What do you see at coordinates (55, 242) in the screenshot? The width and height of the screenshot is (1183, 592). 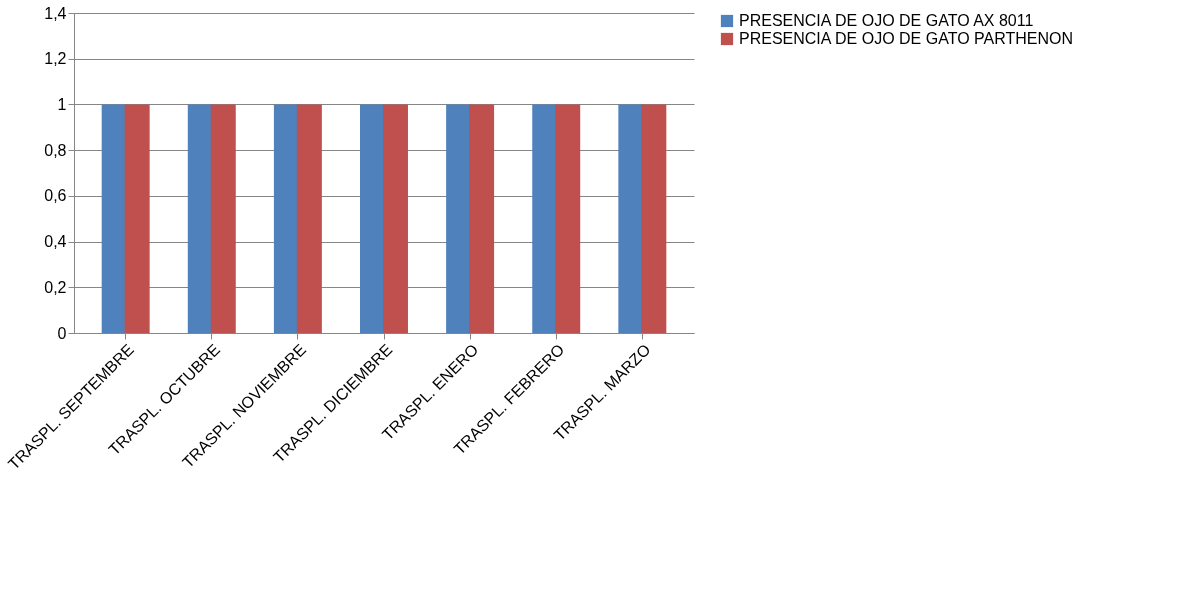 I see `y-tick-label: 0,4` at bounding box center [55, 242].